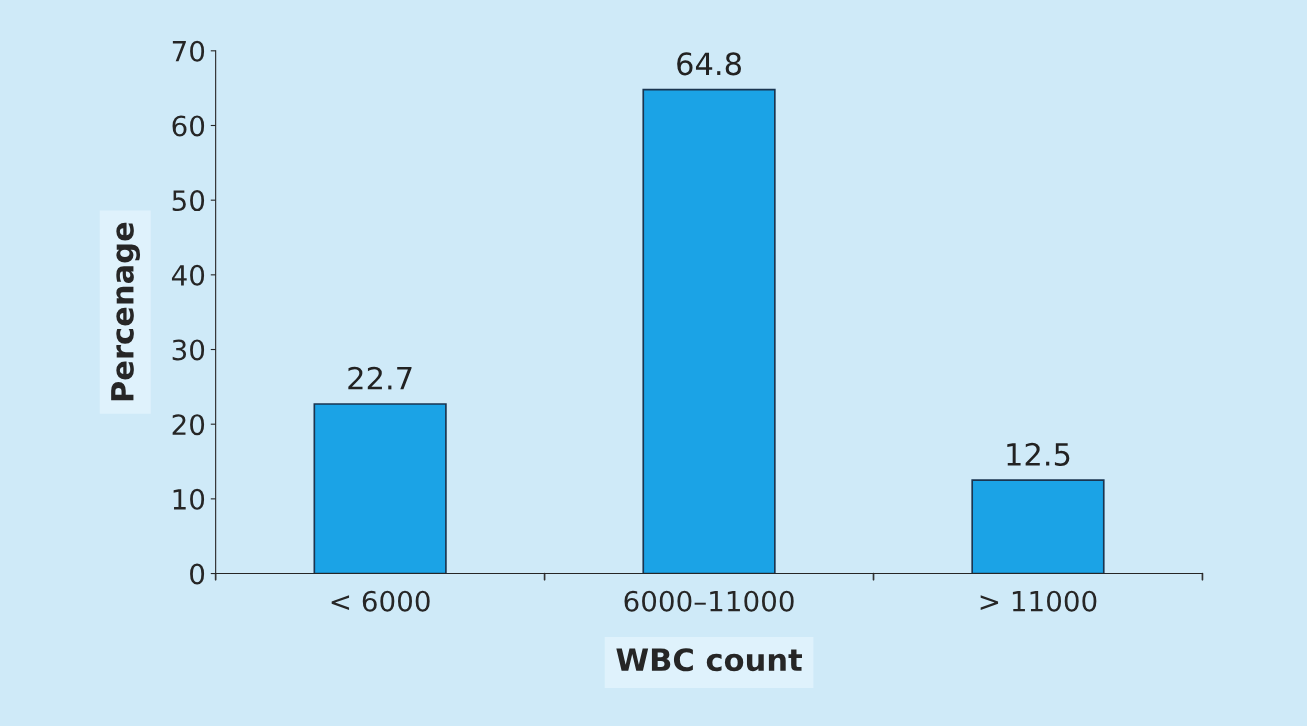 This screenshot has height=726, width=1307. Describe the element at coordinates (188, 275) in the screenshot. I see `y-tick-label: 40` at that location.